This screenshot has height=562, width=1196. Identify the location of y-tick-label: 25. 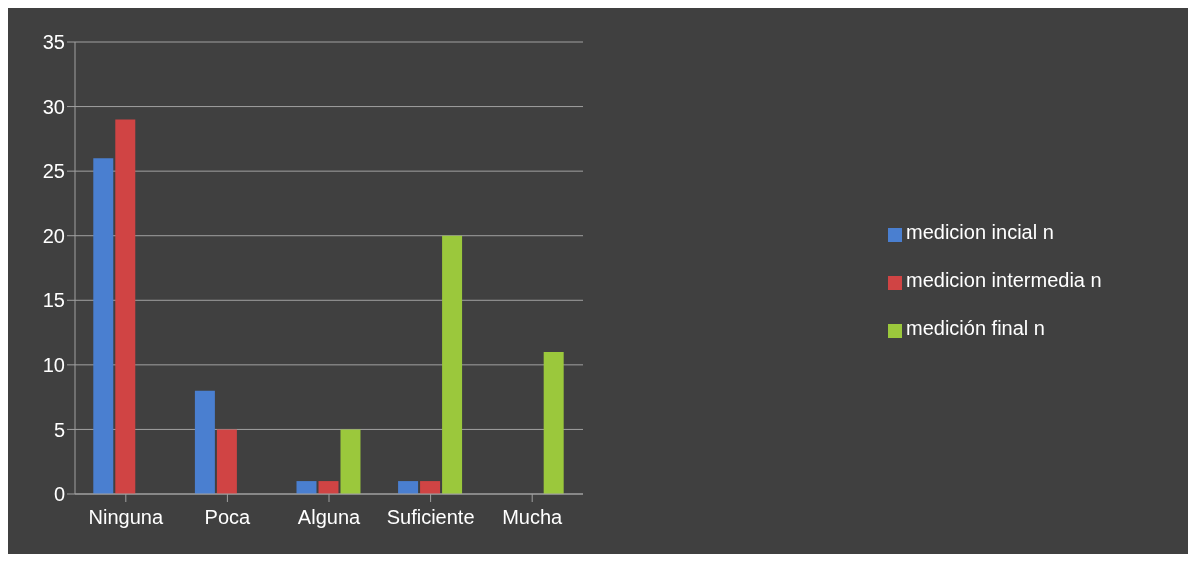
(53, 171).